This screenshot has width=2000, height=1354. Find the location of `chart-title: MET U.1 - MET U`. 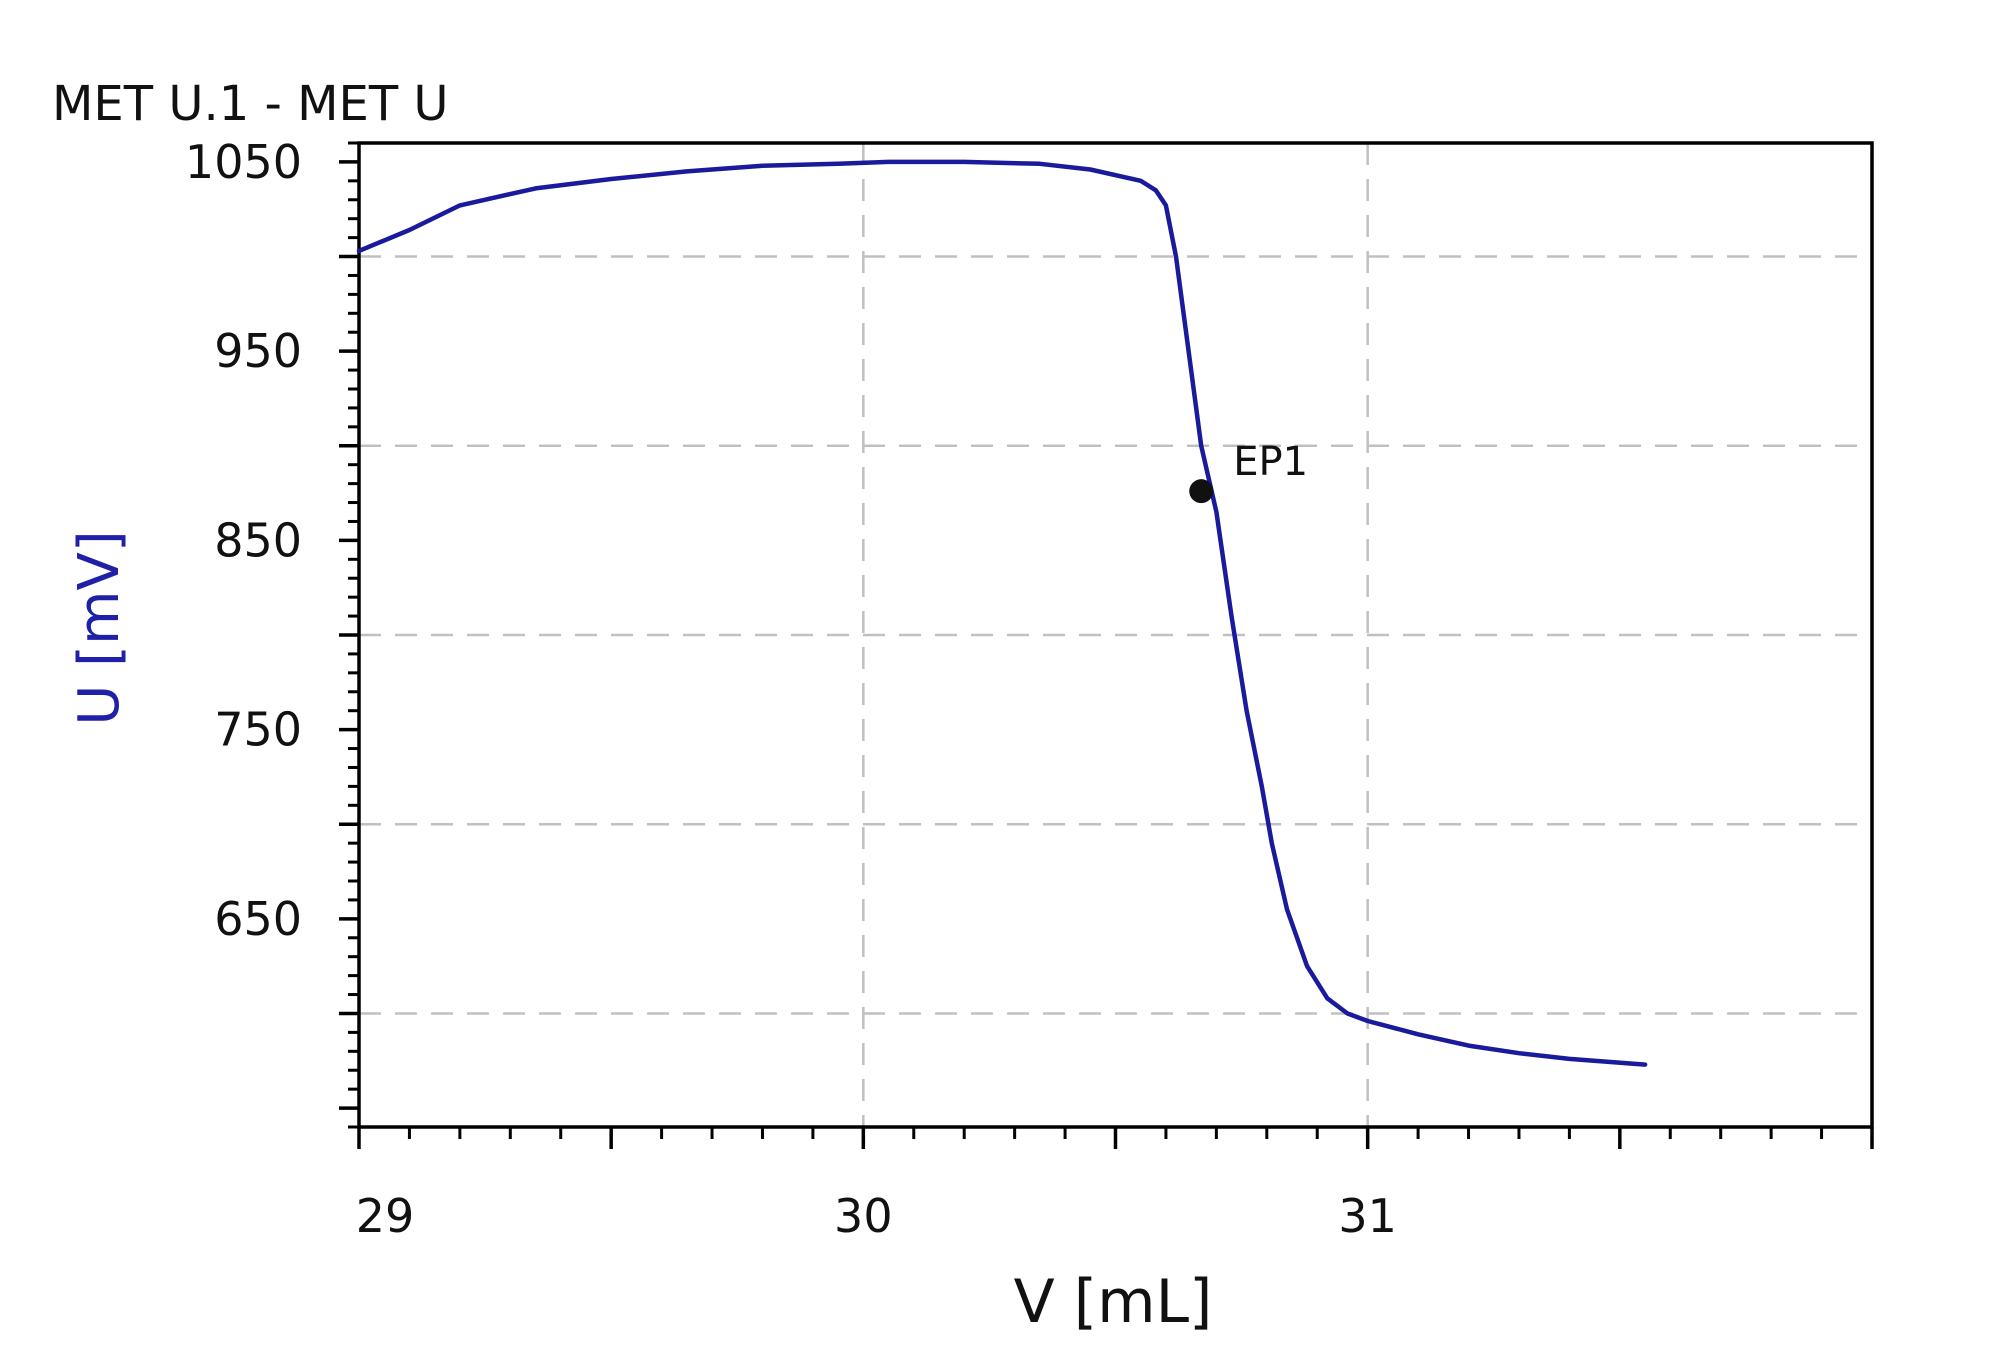

chart-title: MET U.1 - MET U is located at coordinates (250, 104).